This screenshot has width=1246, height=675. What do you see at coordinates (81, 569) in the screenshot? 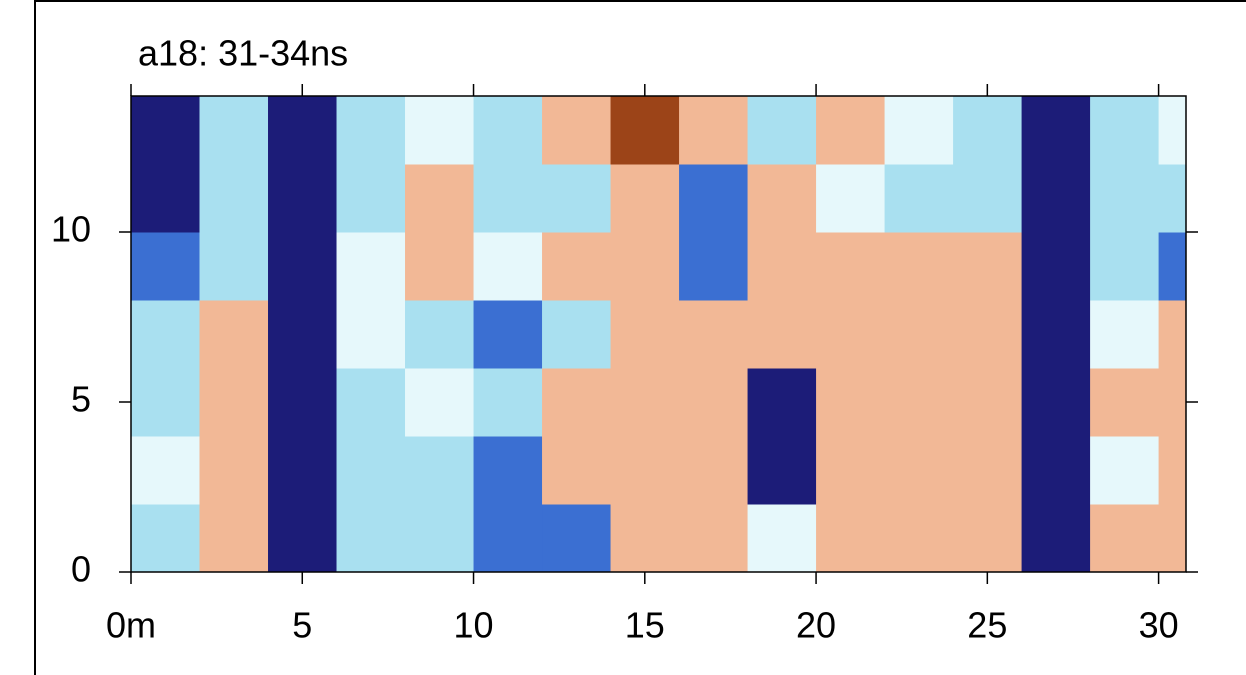
I see `y-tick-label: 0` at bounding box center [81, 569].